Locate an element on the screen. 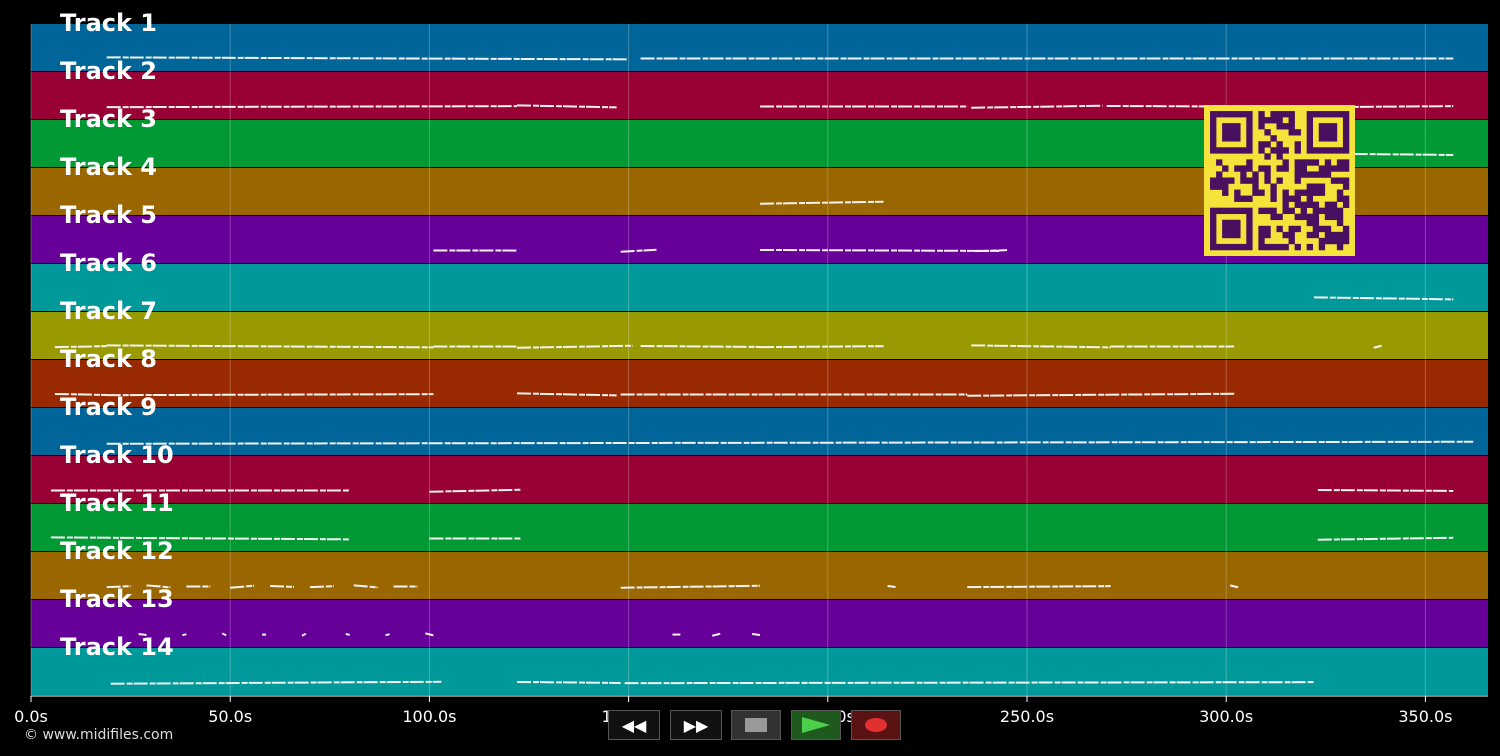  time-tick-label: 0.0s is located at coordinates (31, 716).